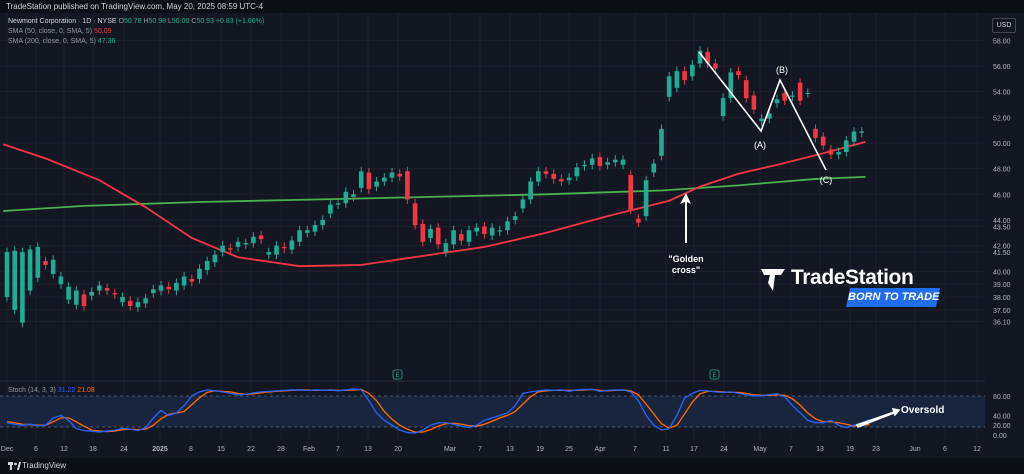 The height and width of the screenshot is (474, 1024). What do you see at coordinates (1002, 285) in the screenshot?
I see `price-tick-12: 39.00` at bounding box center [1002, 285].